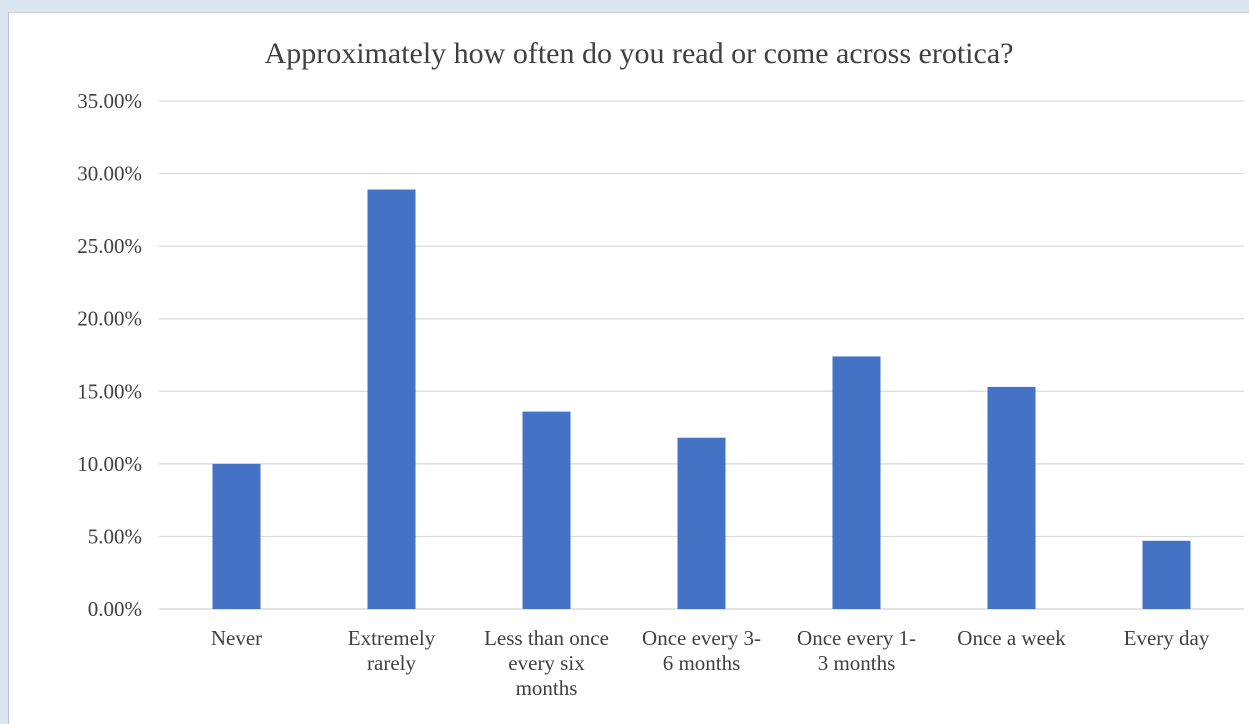 This screenshot has width=1249, height=724. I want to click on y-tick-label: 20.00%, so click(109, 319).